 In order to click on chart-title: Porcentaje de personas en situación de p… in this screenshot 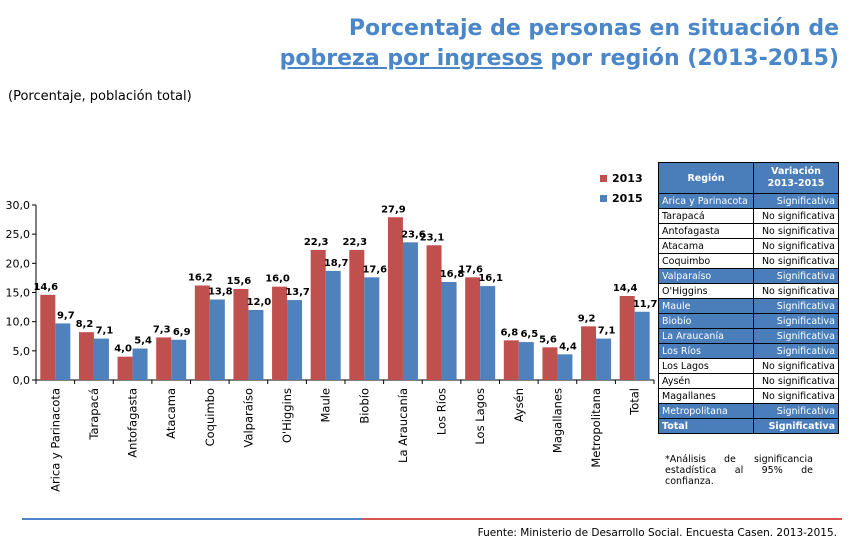, I will do `click(559, 44)`.